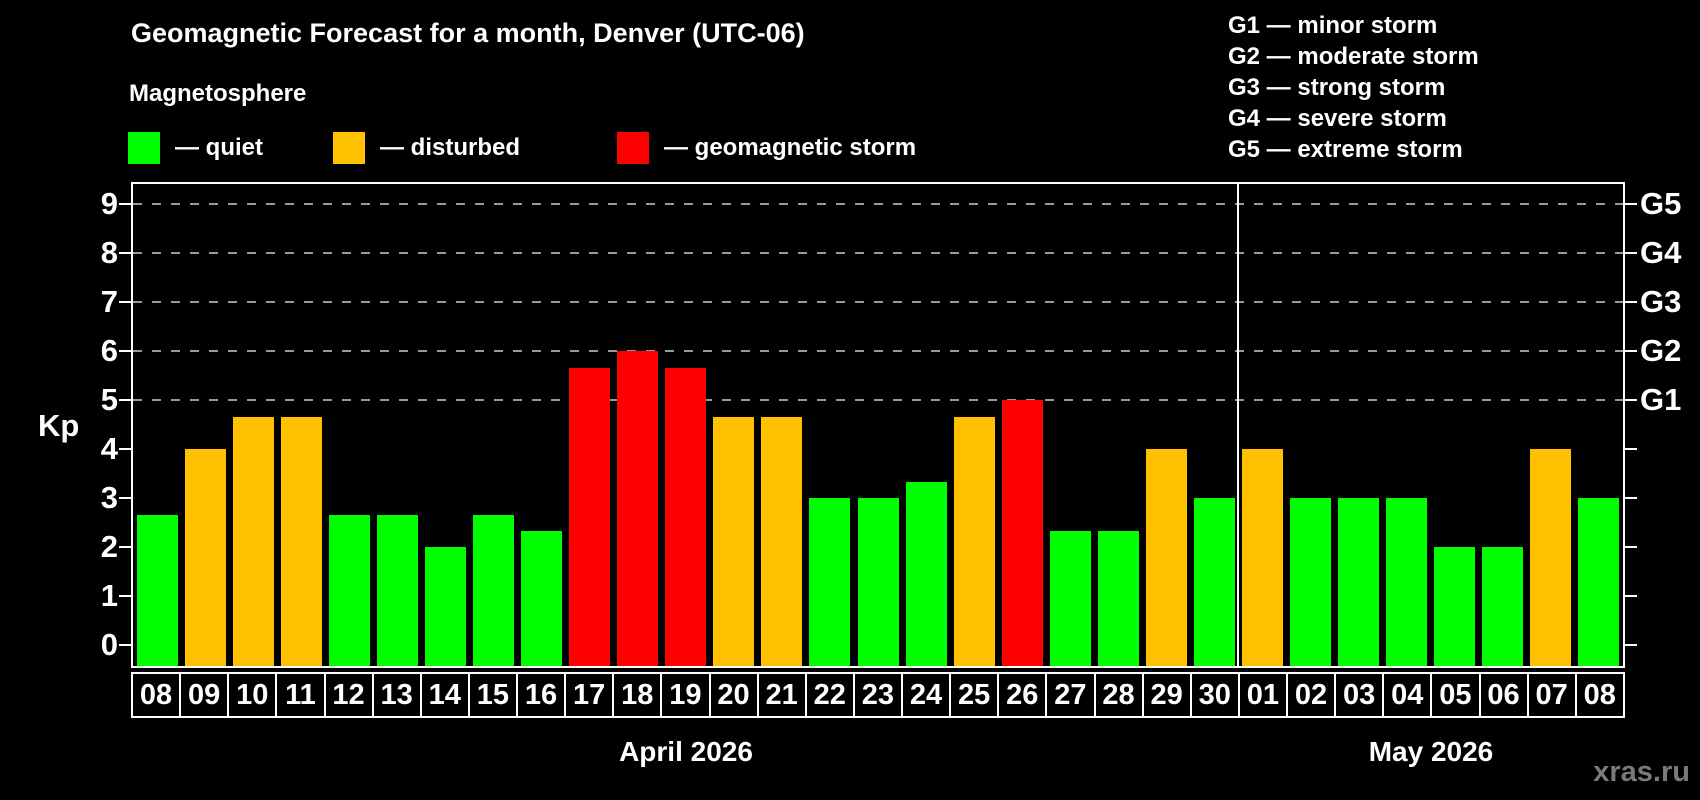 The image size is (1700, 800). I want to click on day-label-24: 24, so click(926, 695).